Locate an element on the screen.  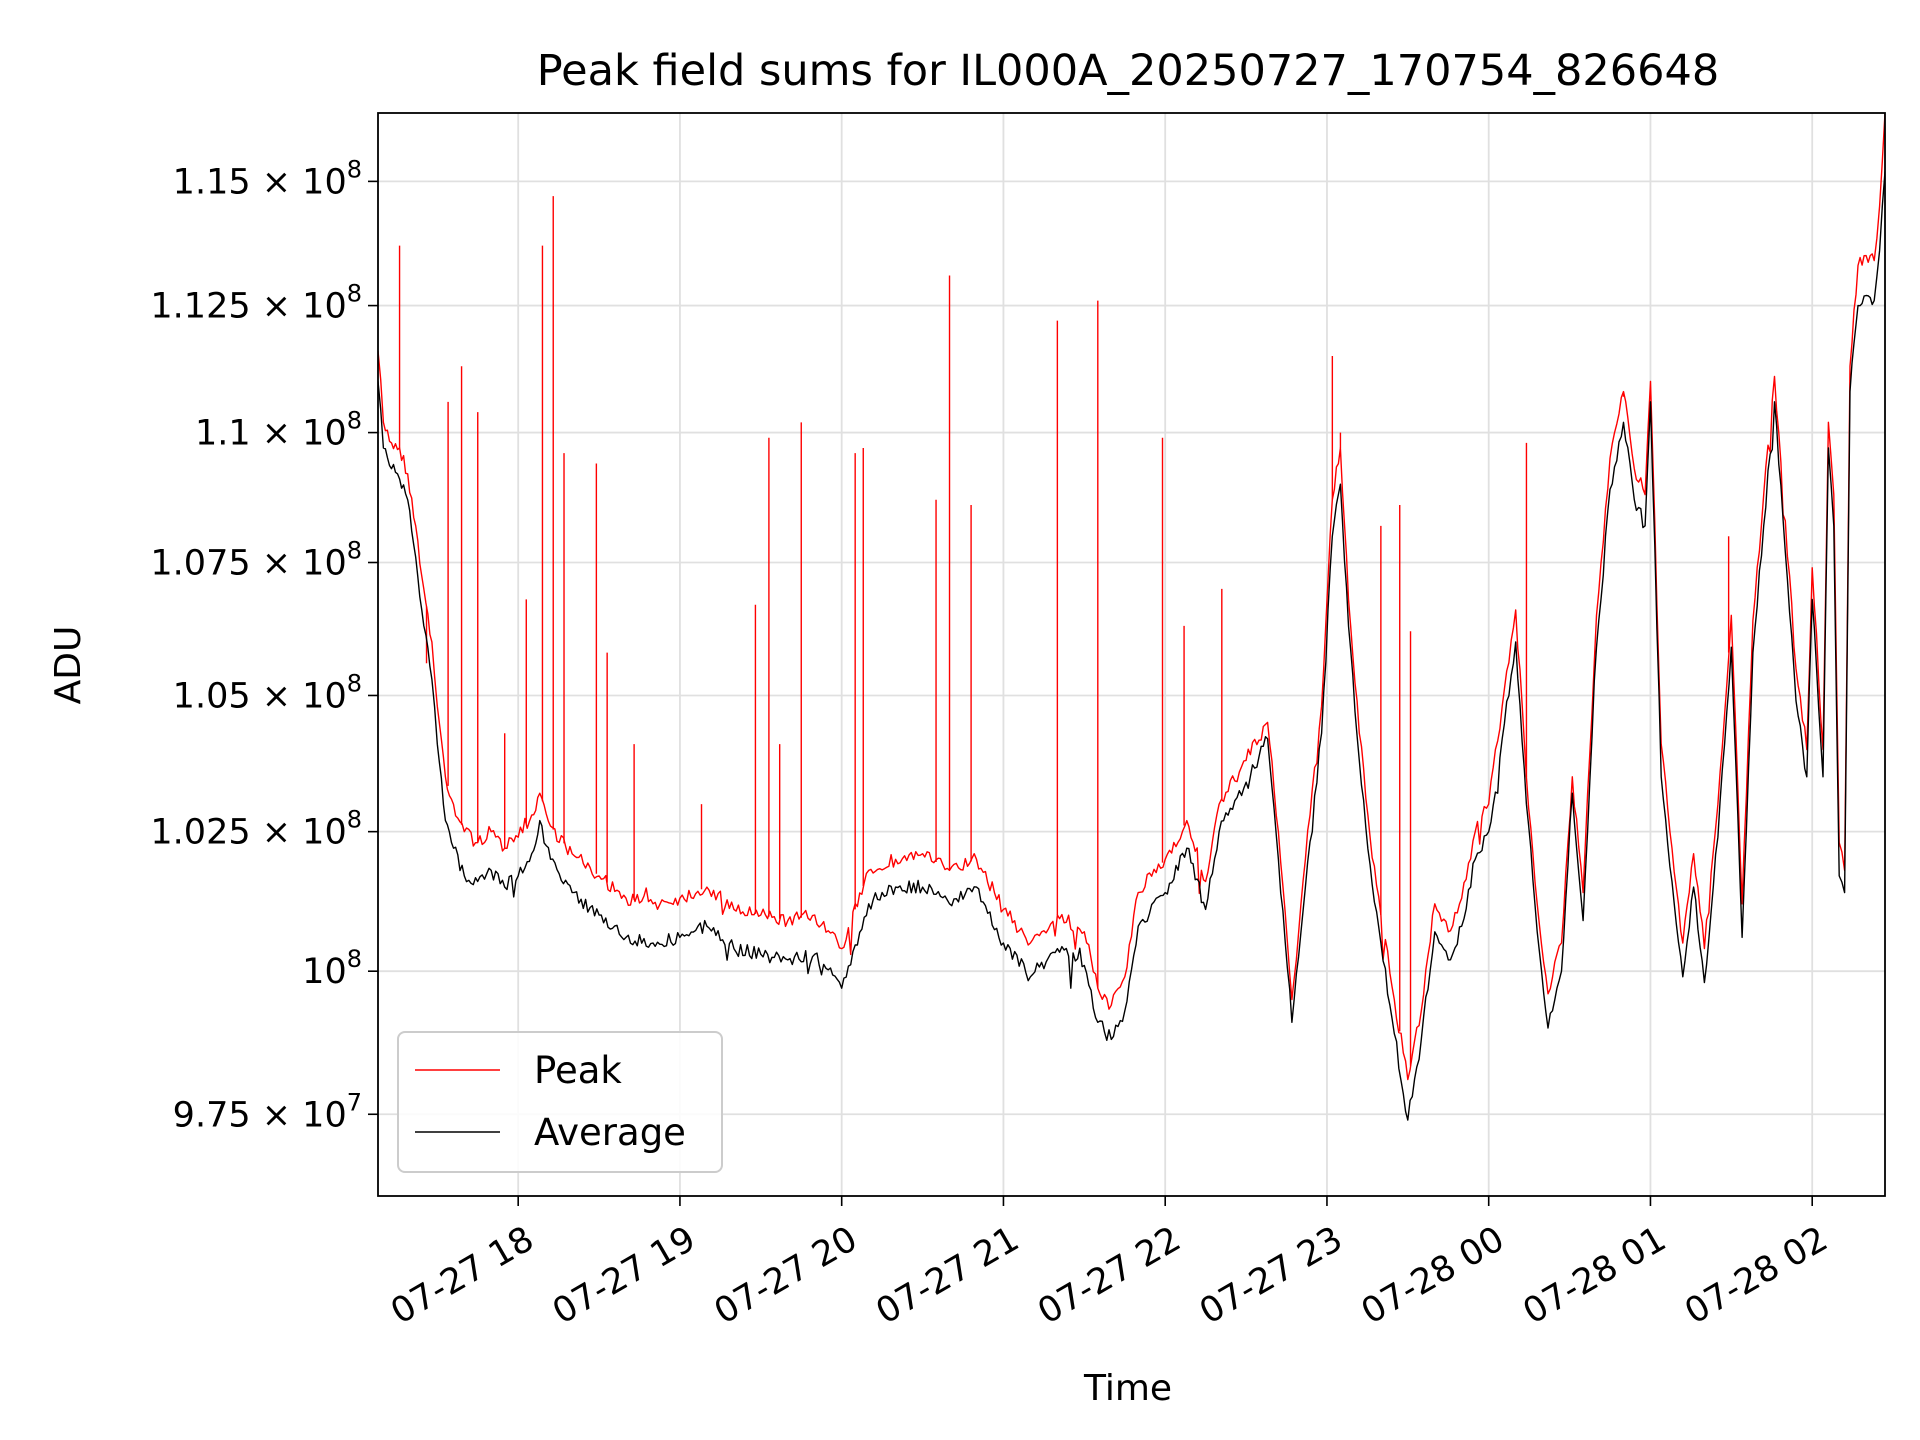
y-tick-label: 1.125 × 108 is located at coordinates (256, 303).